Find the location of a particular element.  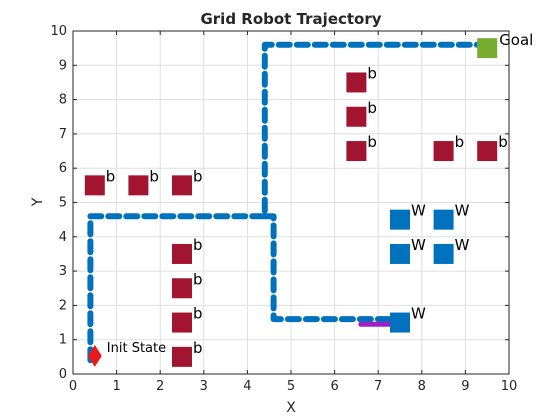

goal-marker is located at coordinates (487, 48).